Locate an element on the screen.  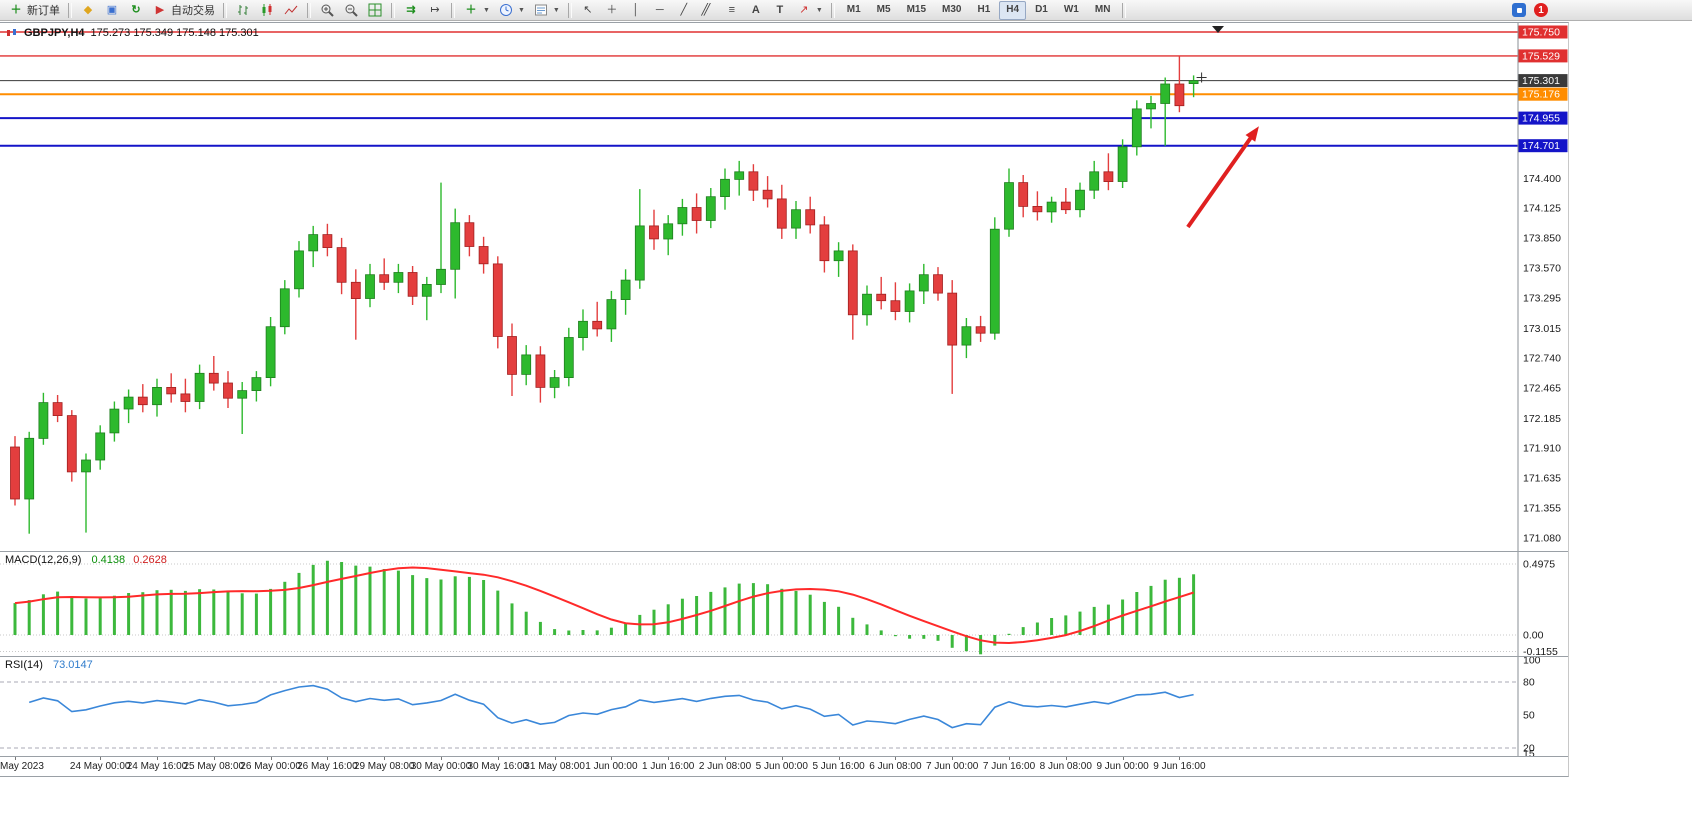
trendline-icon: ╱ is located at coordinates (684, 9).